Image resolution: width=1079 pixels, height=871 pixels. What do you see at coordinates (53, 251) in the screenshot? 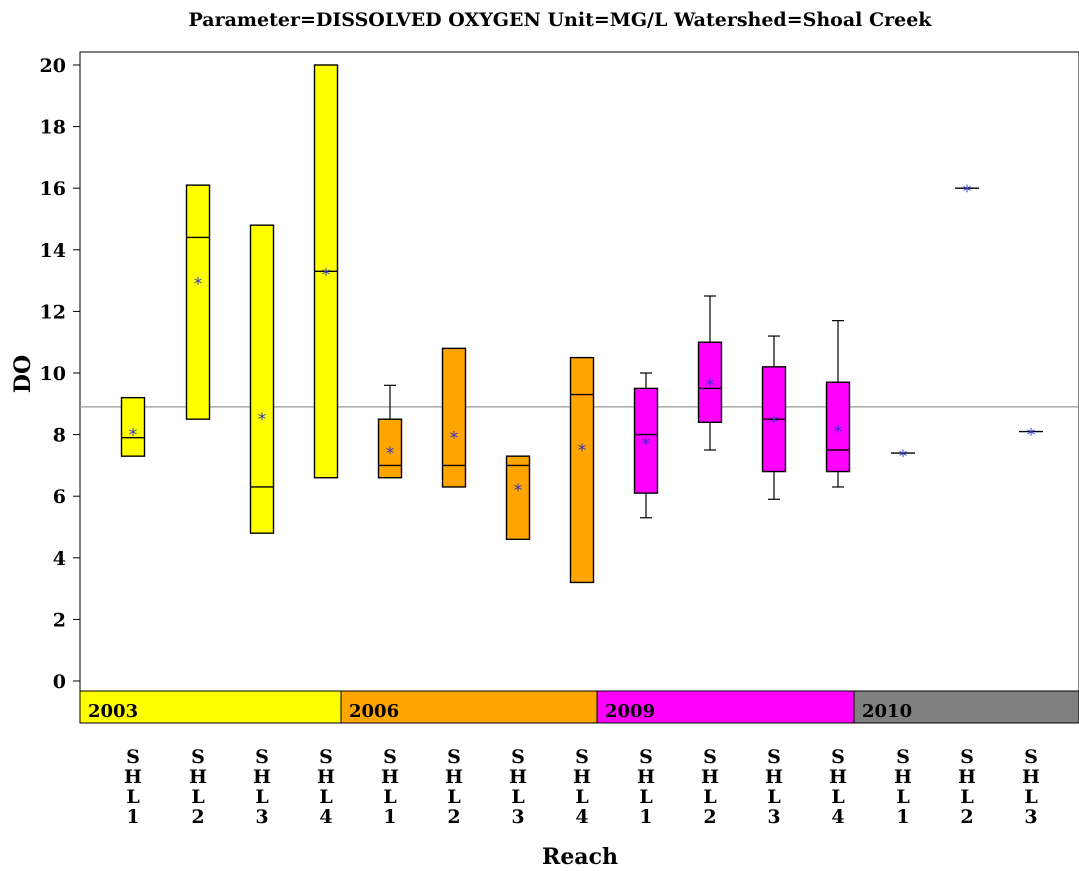
I see `y-tick-label: 14` at bounding box center [53, 251].